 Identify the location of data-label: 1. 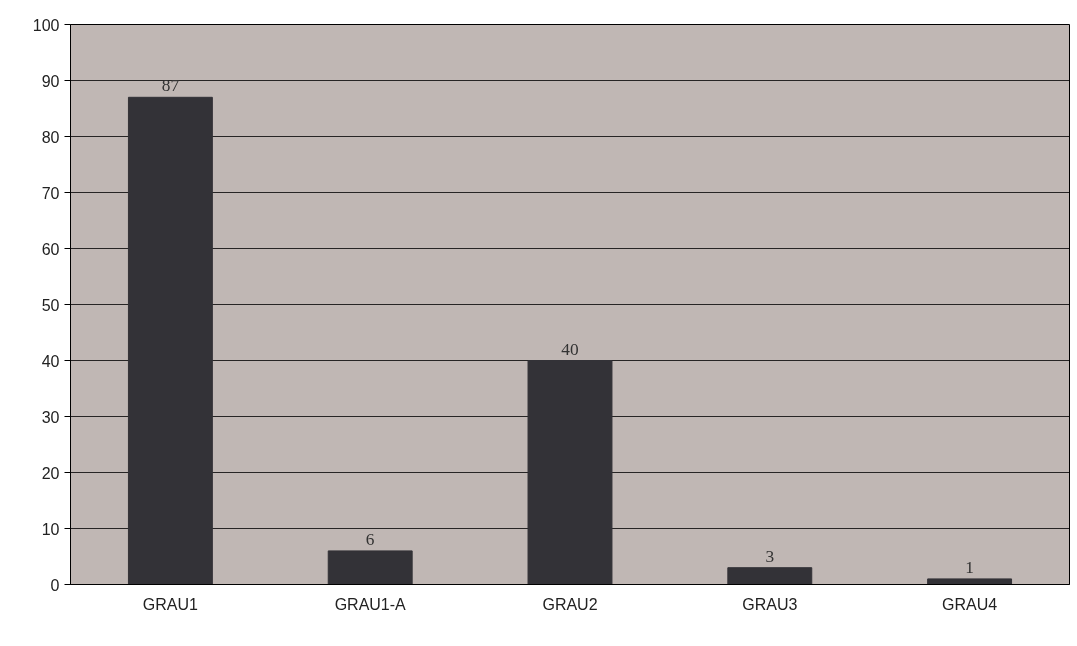
(969, 567).